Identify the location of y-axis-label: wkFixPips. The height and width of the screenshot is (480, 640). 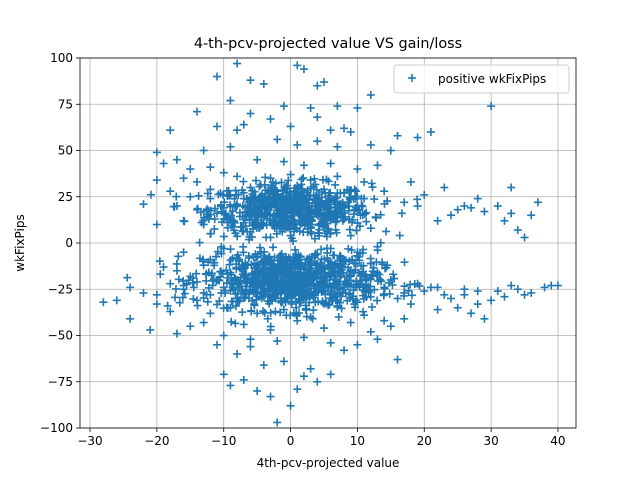
(20, 242).